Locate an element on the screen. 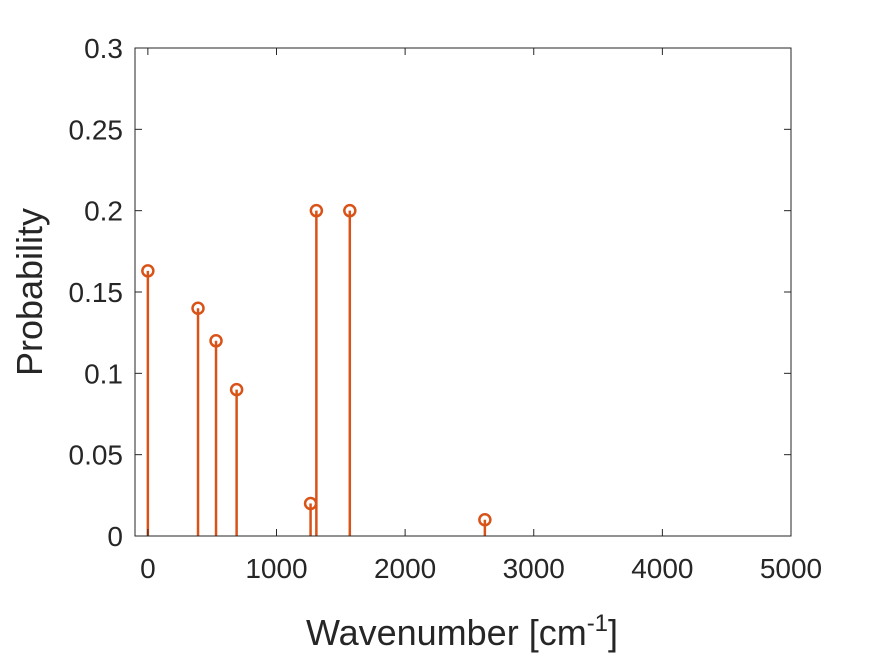 The width and height of the screenshot is (875, 656). x-tick-label: 4000 is located at coordinates (662, 568).